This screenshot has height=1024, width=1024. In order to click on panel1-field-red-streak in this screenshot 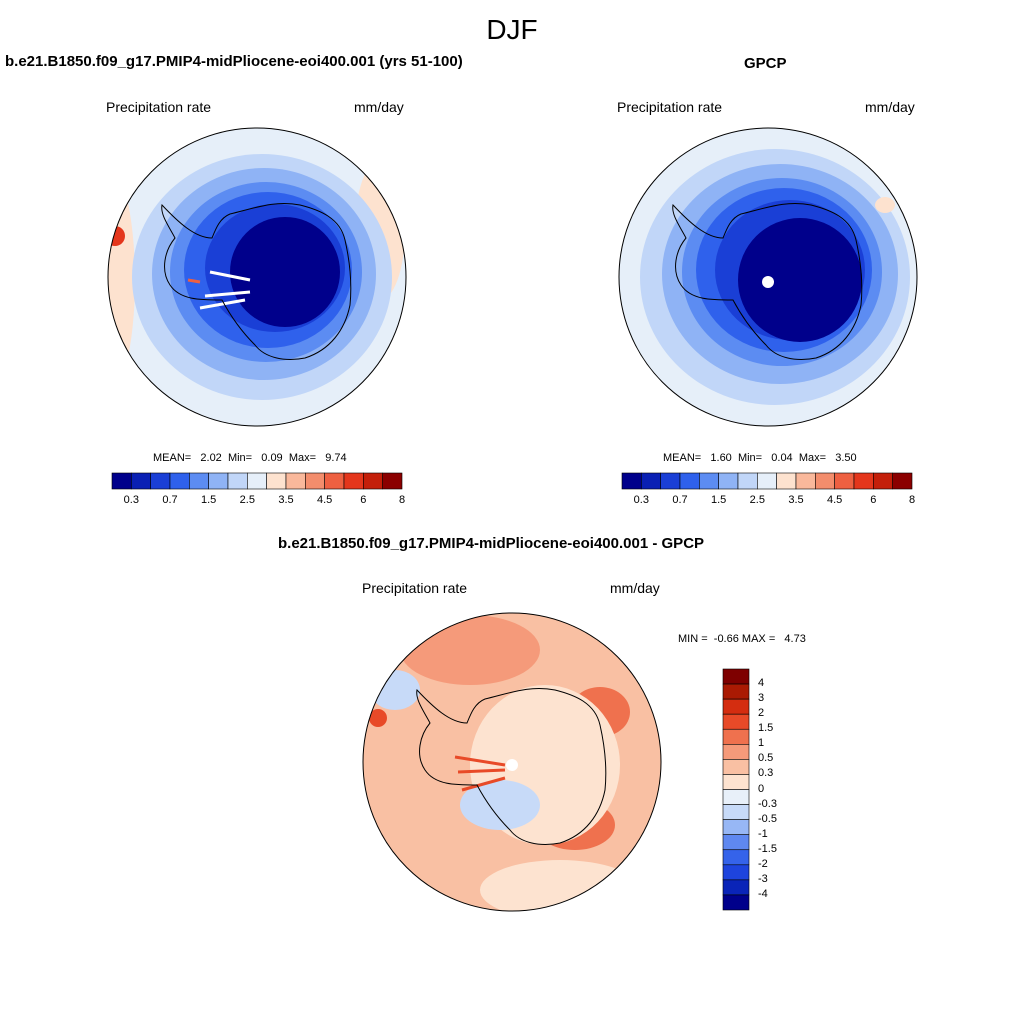, I will do `click(194, 281)`.